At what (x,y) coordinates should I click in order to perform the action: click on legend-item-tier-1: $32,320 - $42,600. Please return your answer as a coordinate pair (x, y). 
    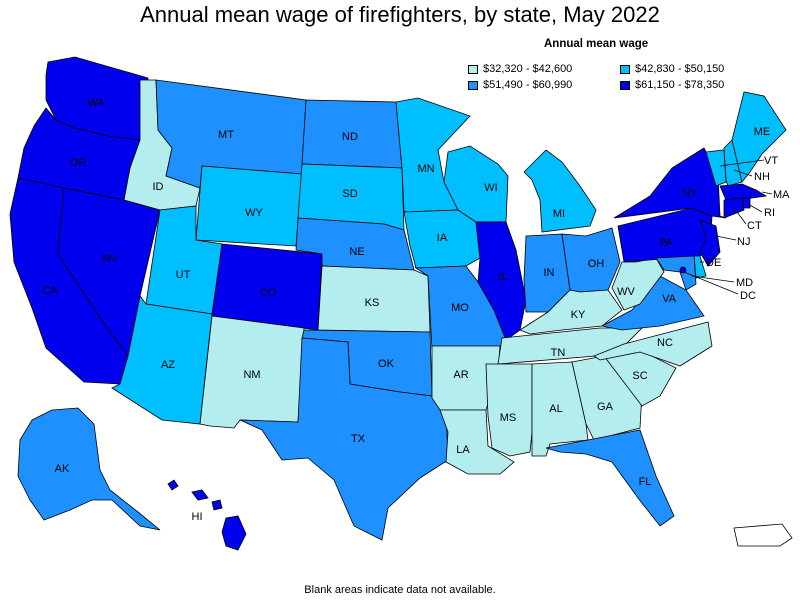
    Looking at the image, I should click on (544, 69).